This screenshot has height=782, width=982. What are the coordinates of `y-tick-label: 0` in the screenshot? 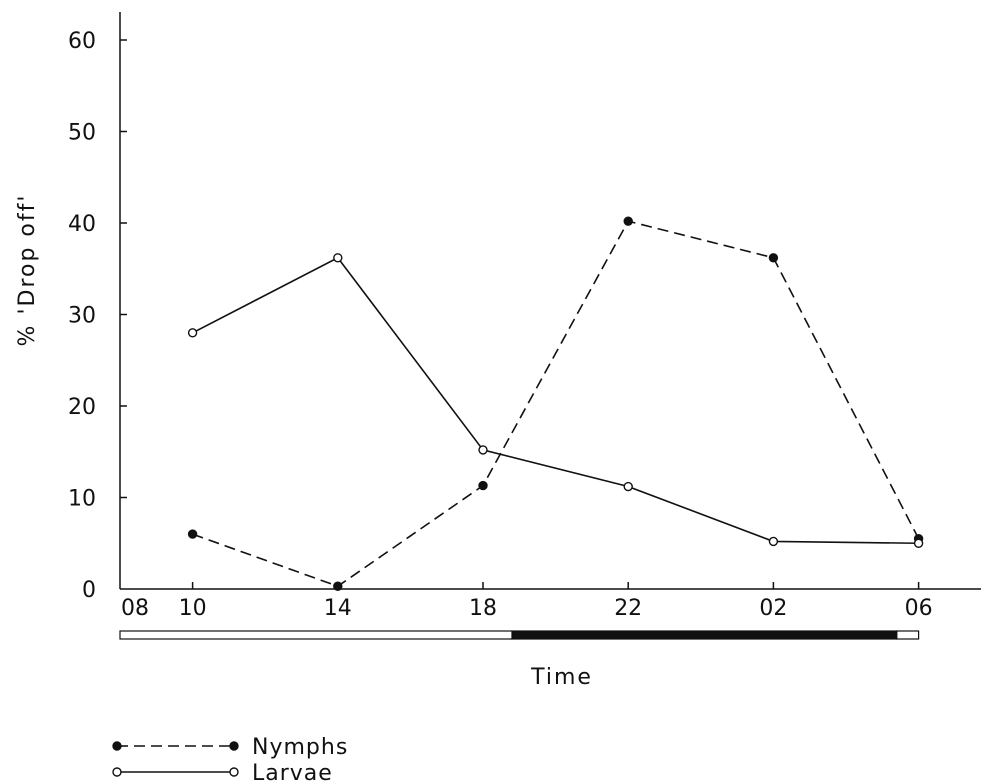 It's located at (89, 590).